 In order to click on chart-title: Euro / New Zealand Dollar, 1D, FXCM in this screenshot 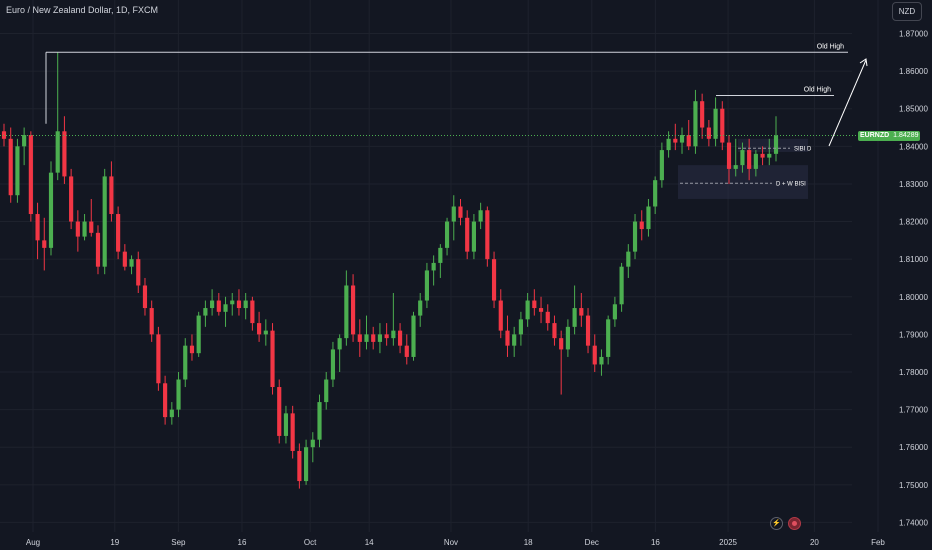, I will do `click(82, 10)`.